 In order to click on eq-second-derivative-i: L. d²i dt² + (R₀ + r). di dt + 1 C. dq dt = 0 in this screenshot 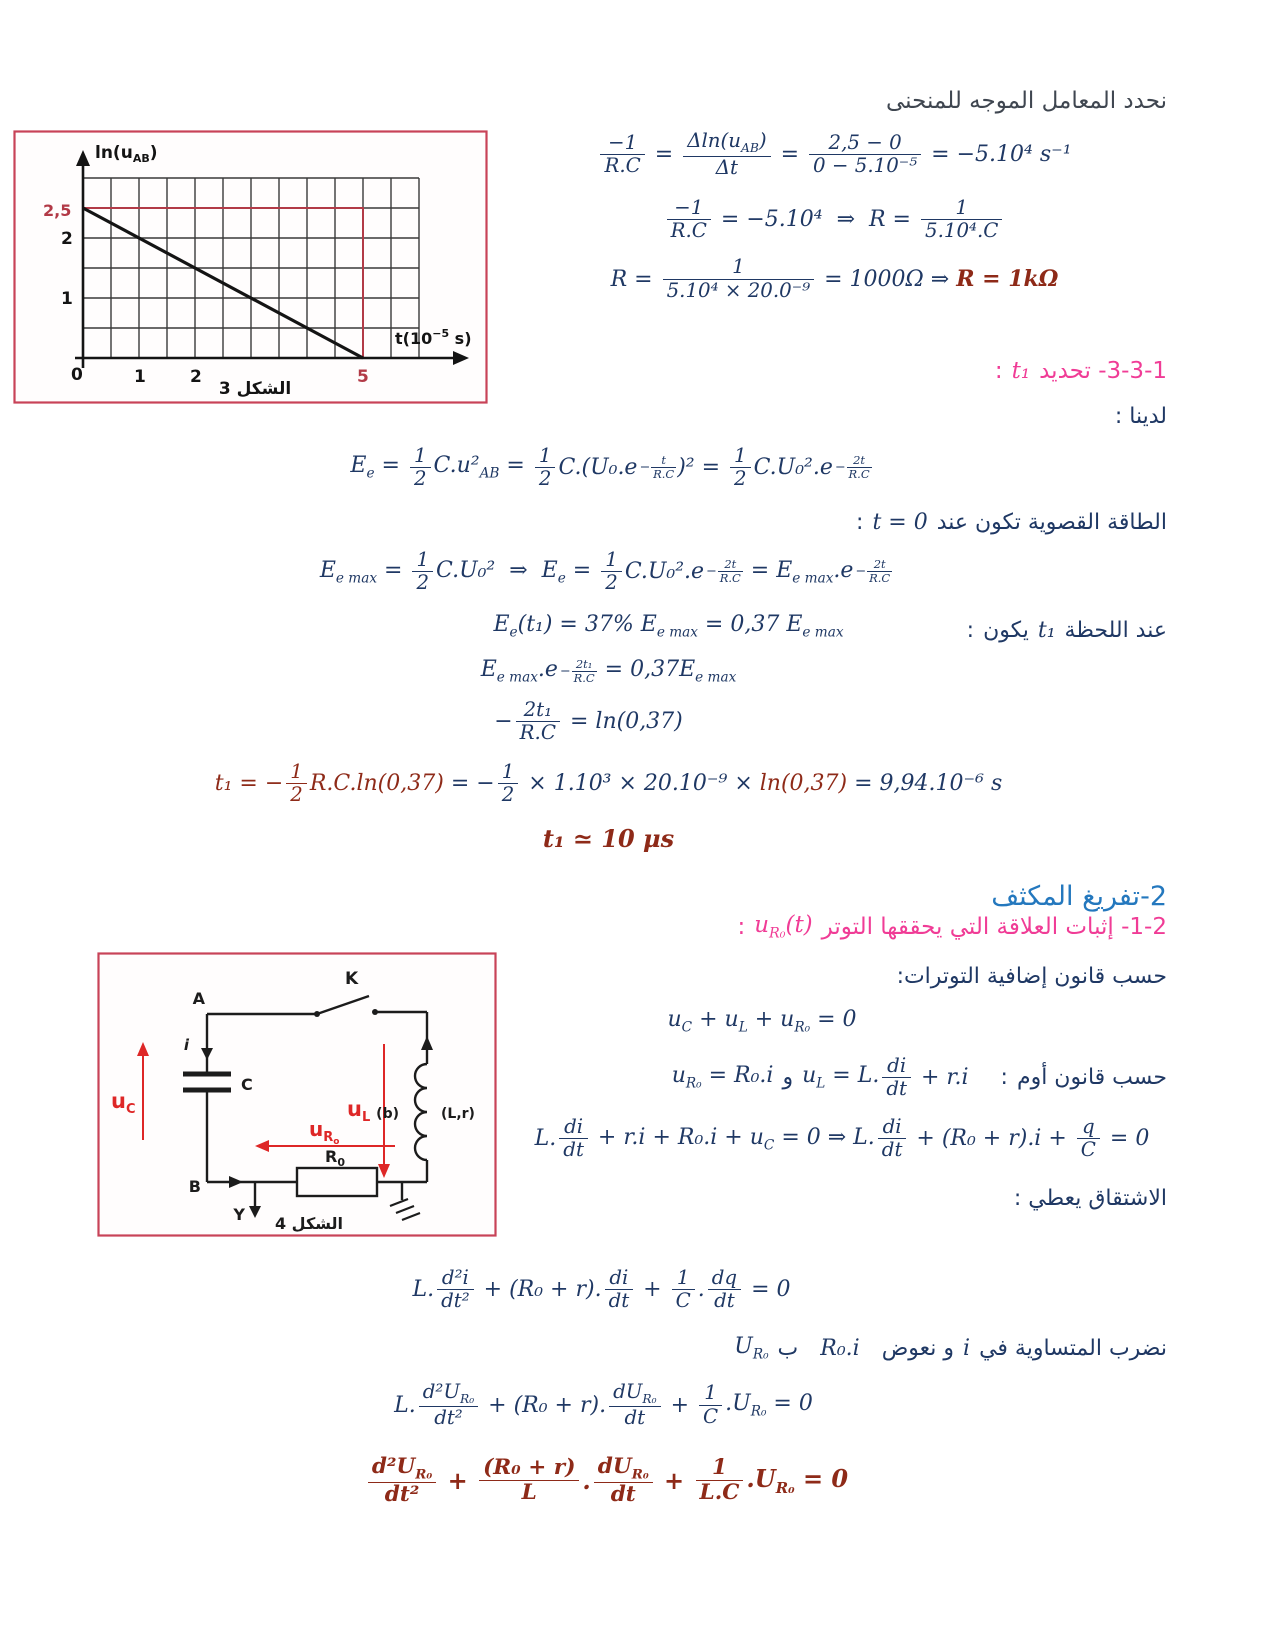, I will do `click(601, 1289)`.